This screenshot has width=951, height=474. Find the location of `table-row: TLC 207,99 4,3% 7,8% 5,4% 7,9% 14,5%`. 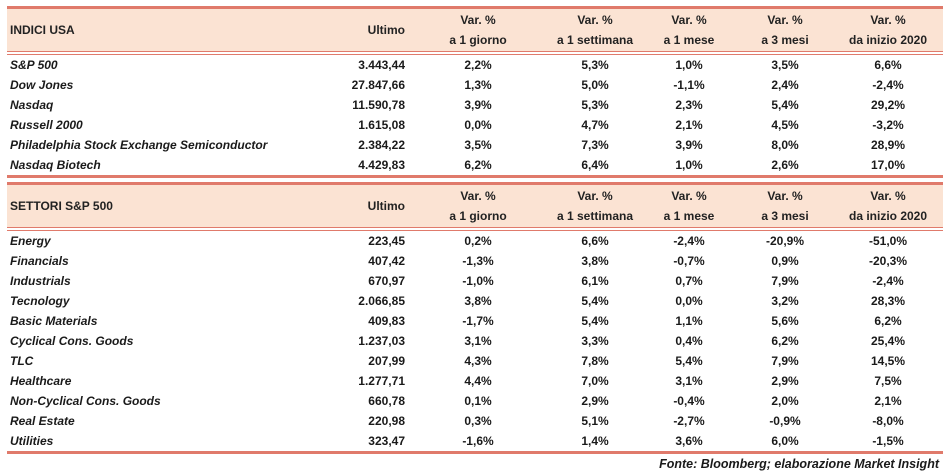

table-row: TLC 207,99 4,3% 7,8% 5,4% 7,9% 14,5% is located at coordinates (475, 361).